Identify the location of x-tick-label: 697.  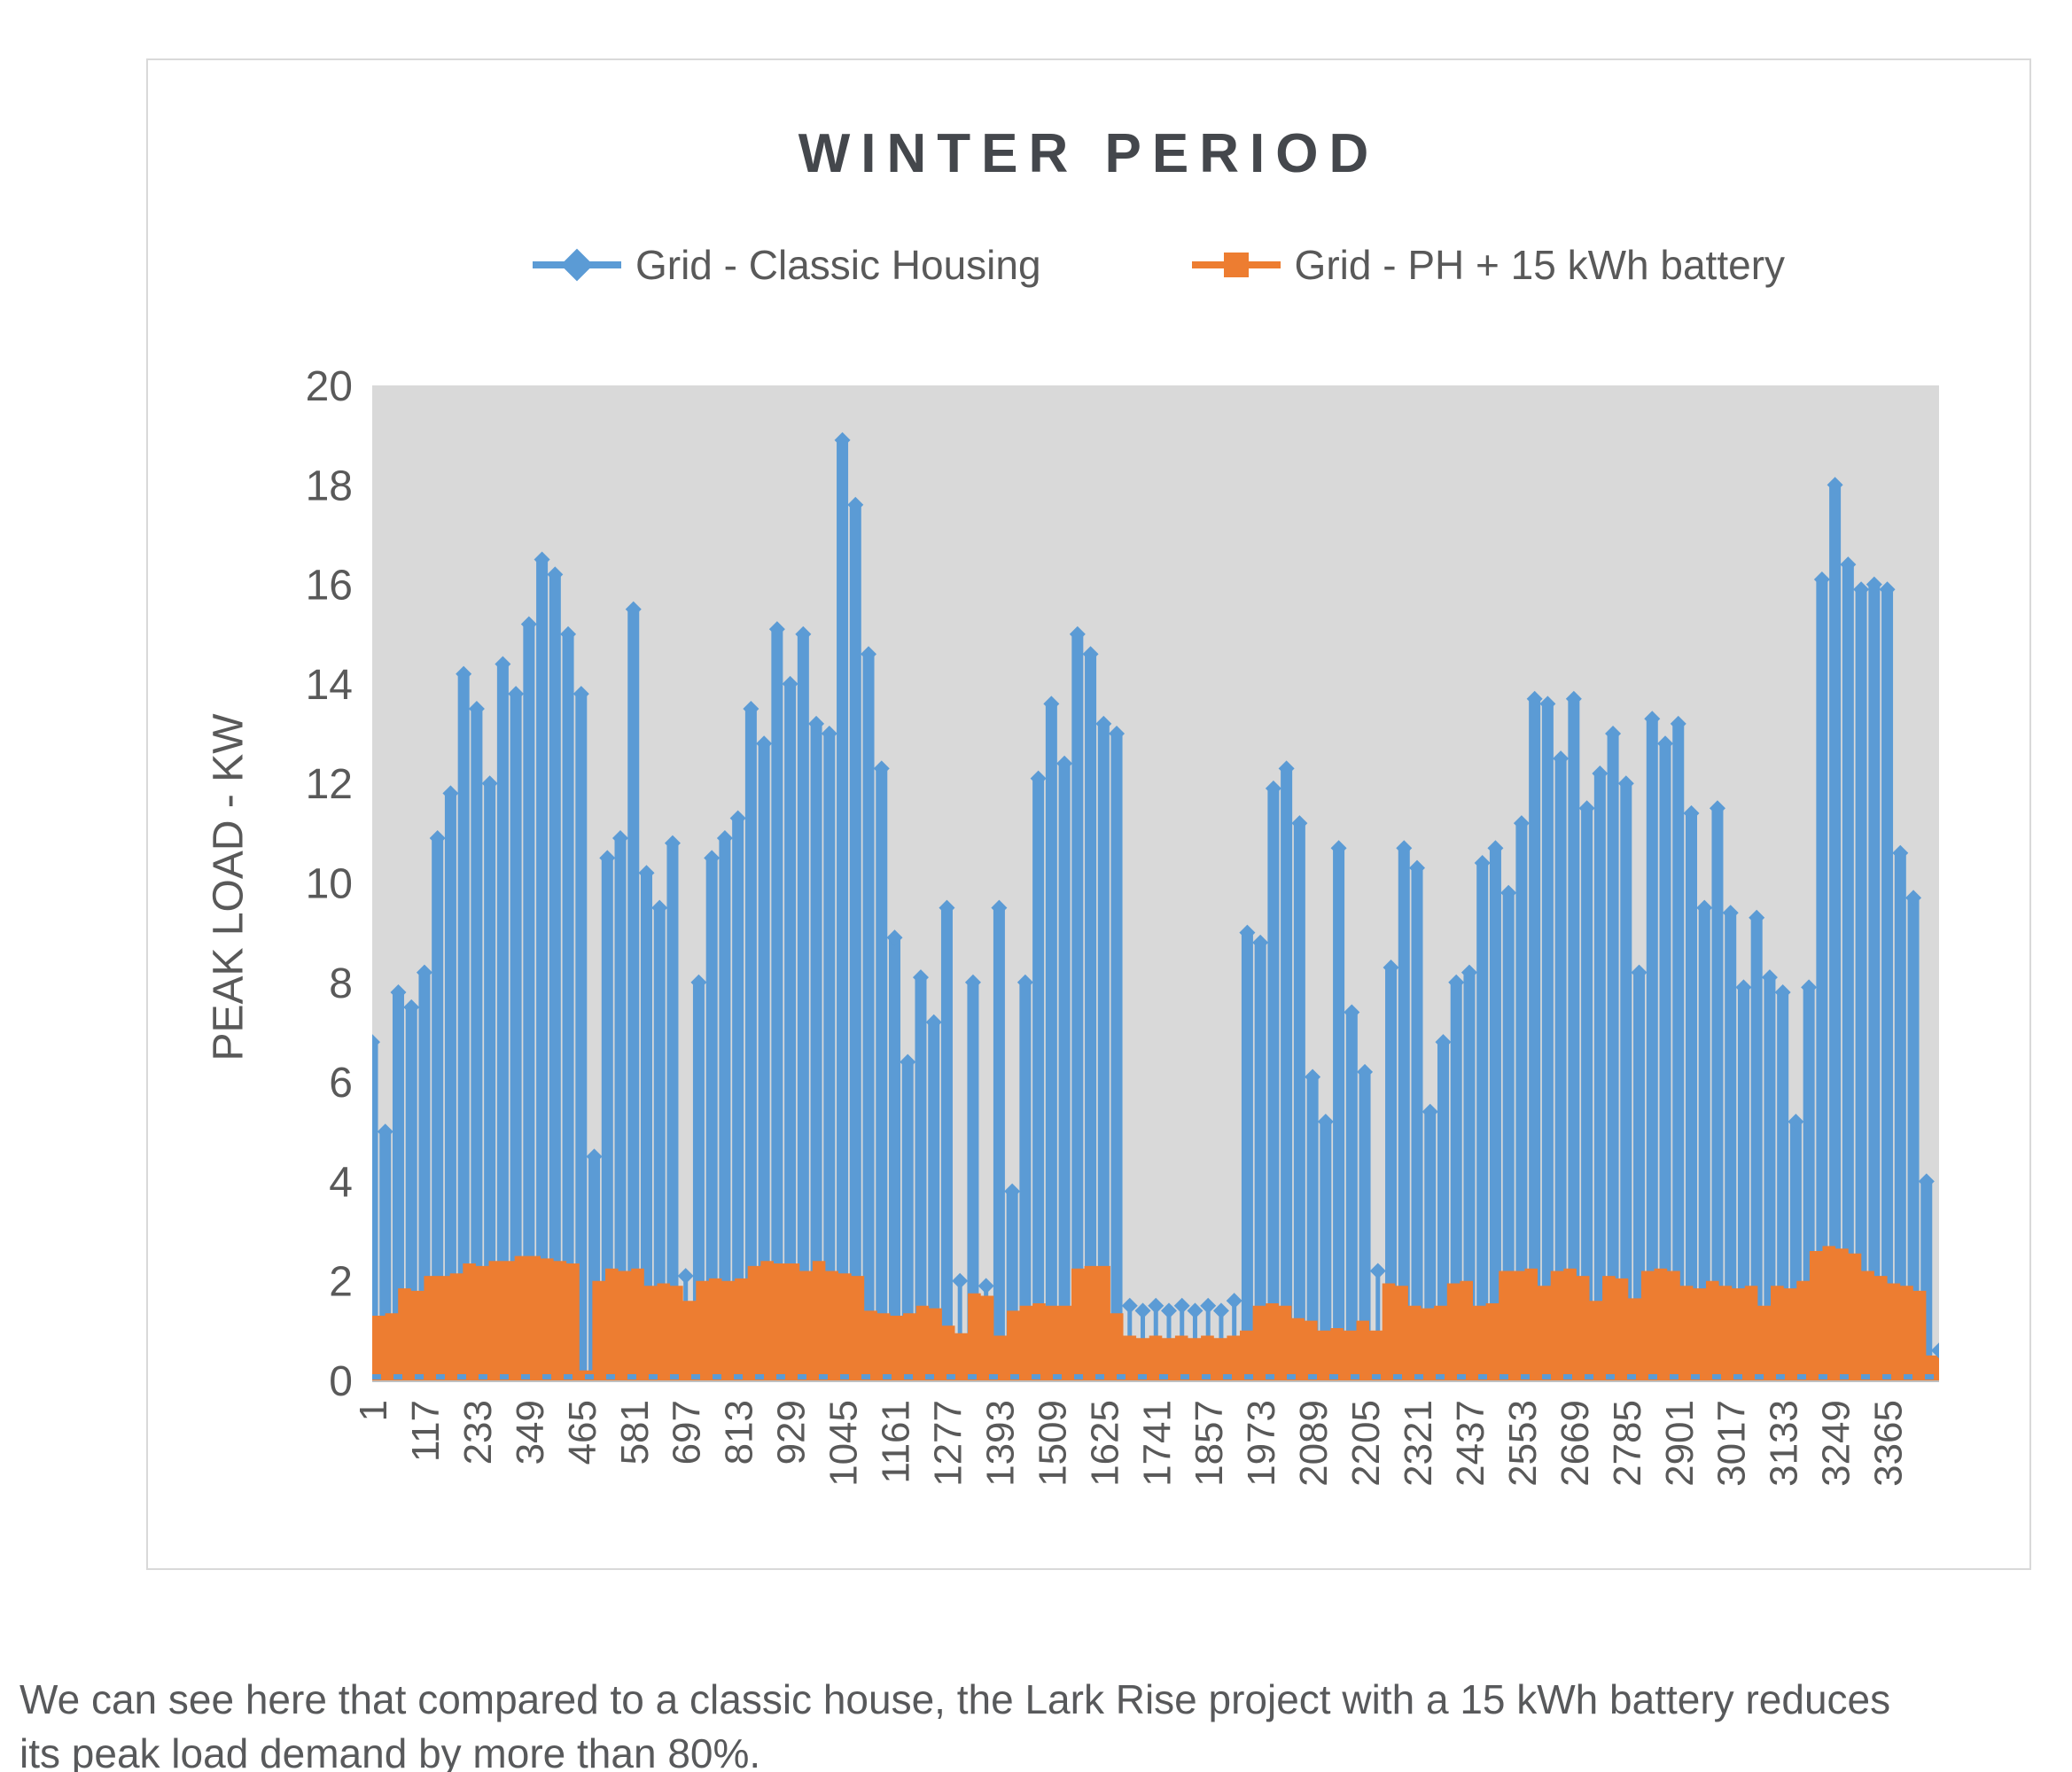
(687, 1432).